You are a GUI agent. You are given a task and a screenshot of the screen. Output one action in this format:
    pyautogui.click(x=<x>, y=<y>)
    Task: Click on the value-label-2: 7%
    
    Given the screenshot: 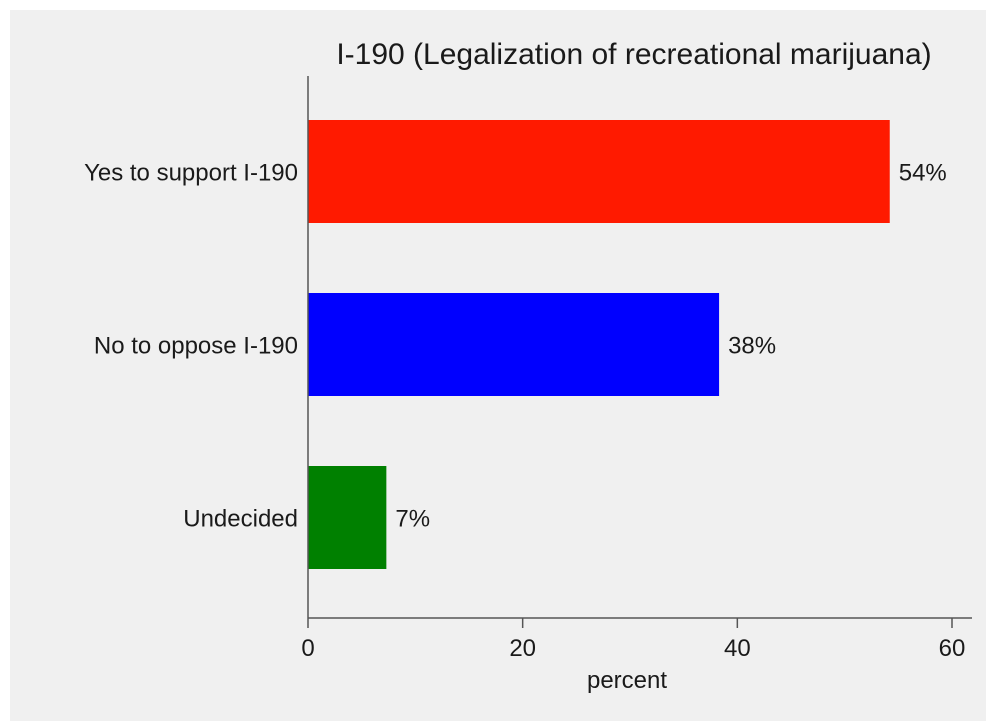 What is the action you would take?
    pyautogui.click(x=412, y=519)
    